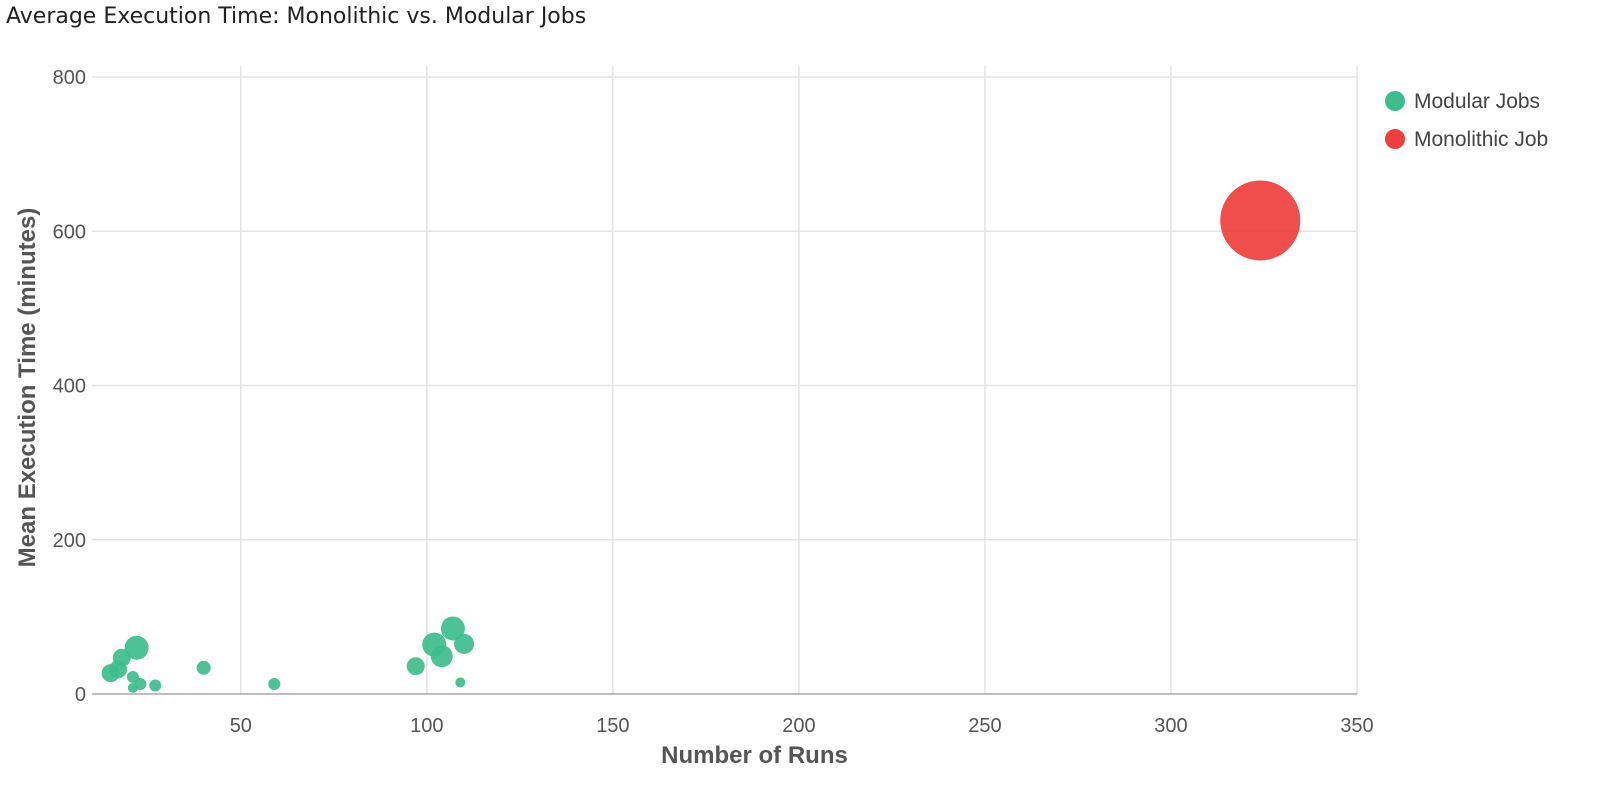  What do you see at coordinates (426, 726) in the screenshot?
I see `x-tick-label: 100` at bounding box center [426, 726].